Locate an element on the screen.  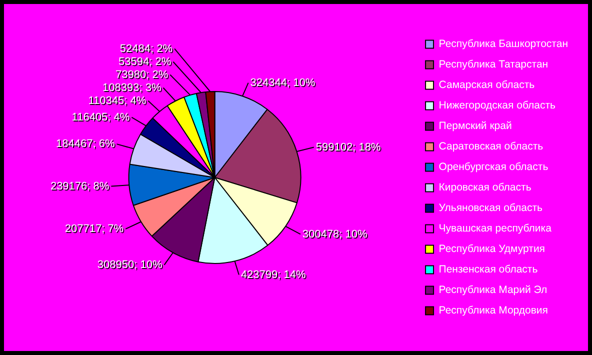
data-label: 239176; 8% is located at coordinates (80, 187).